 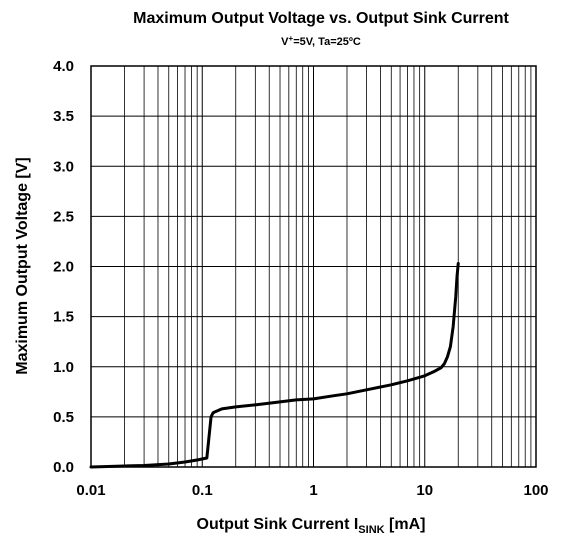 I want to click on subtitle-superscript: +, so click(x=291, y=38).